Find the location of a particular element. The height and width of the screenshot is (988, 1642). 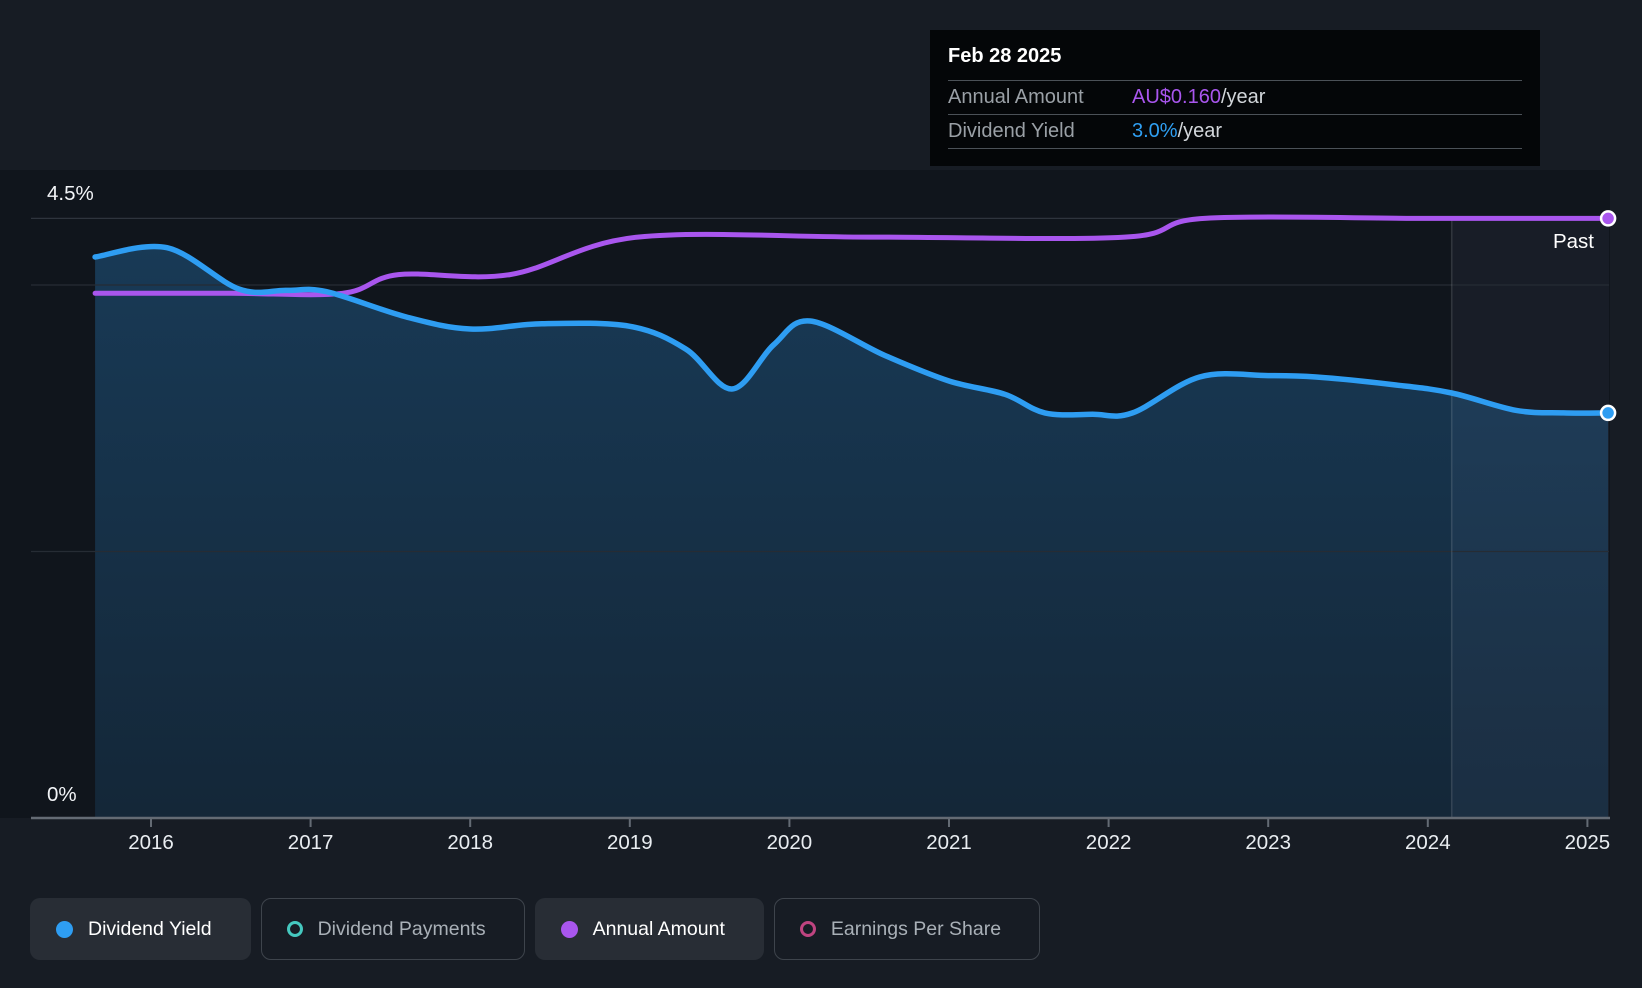

legend-toggle-dividend-yield: Dividend Yield is located at coordinates (140, 929).